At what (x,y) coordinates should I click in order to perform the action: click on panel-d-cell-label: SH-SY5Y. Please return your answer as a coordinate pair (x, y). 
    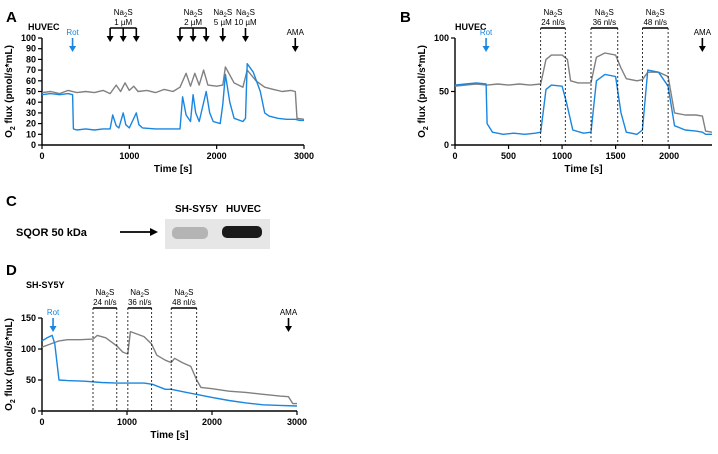
    Looking at the image, I should click on (45, 285).